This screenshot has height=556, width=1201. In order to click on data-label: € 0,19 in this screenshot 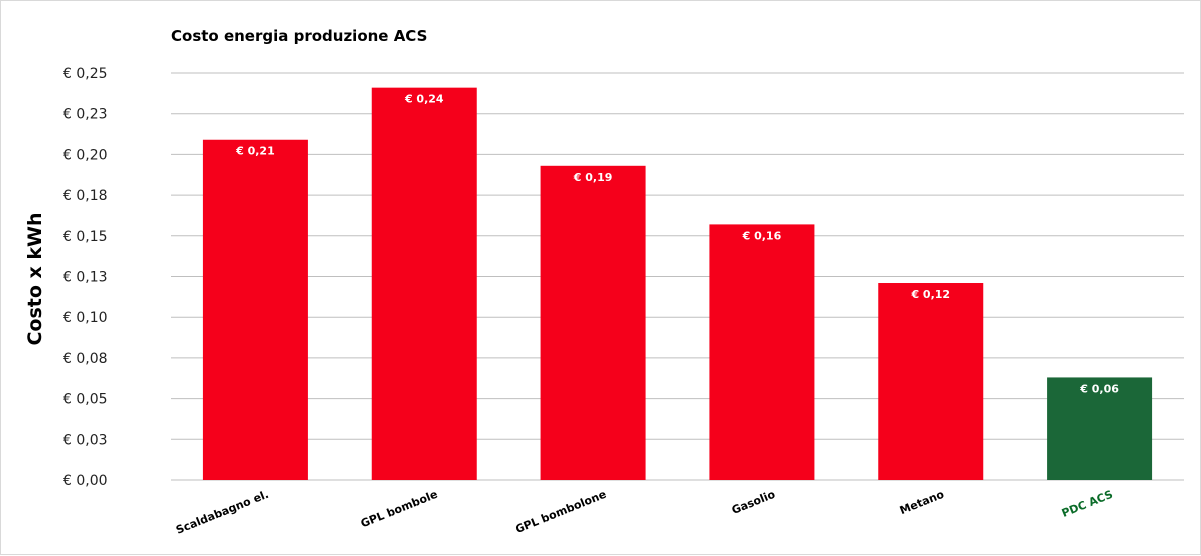, I will do `click(593, 177)`.